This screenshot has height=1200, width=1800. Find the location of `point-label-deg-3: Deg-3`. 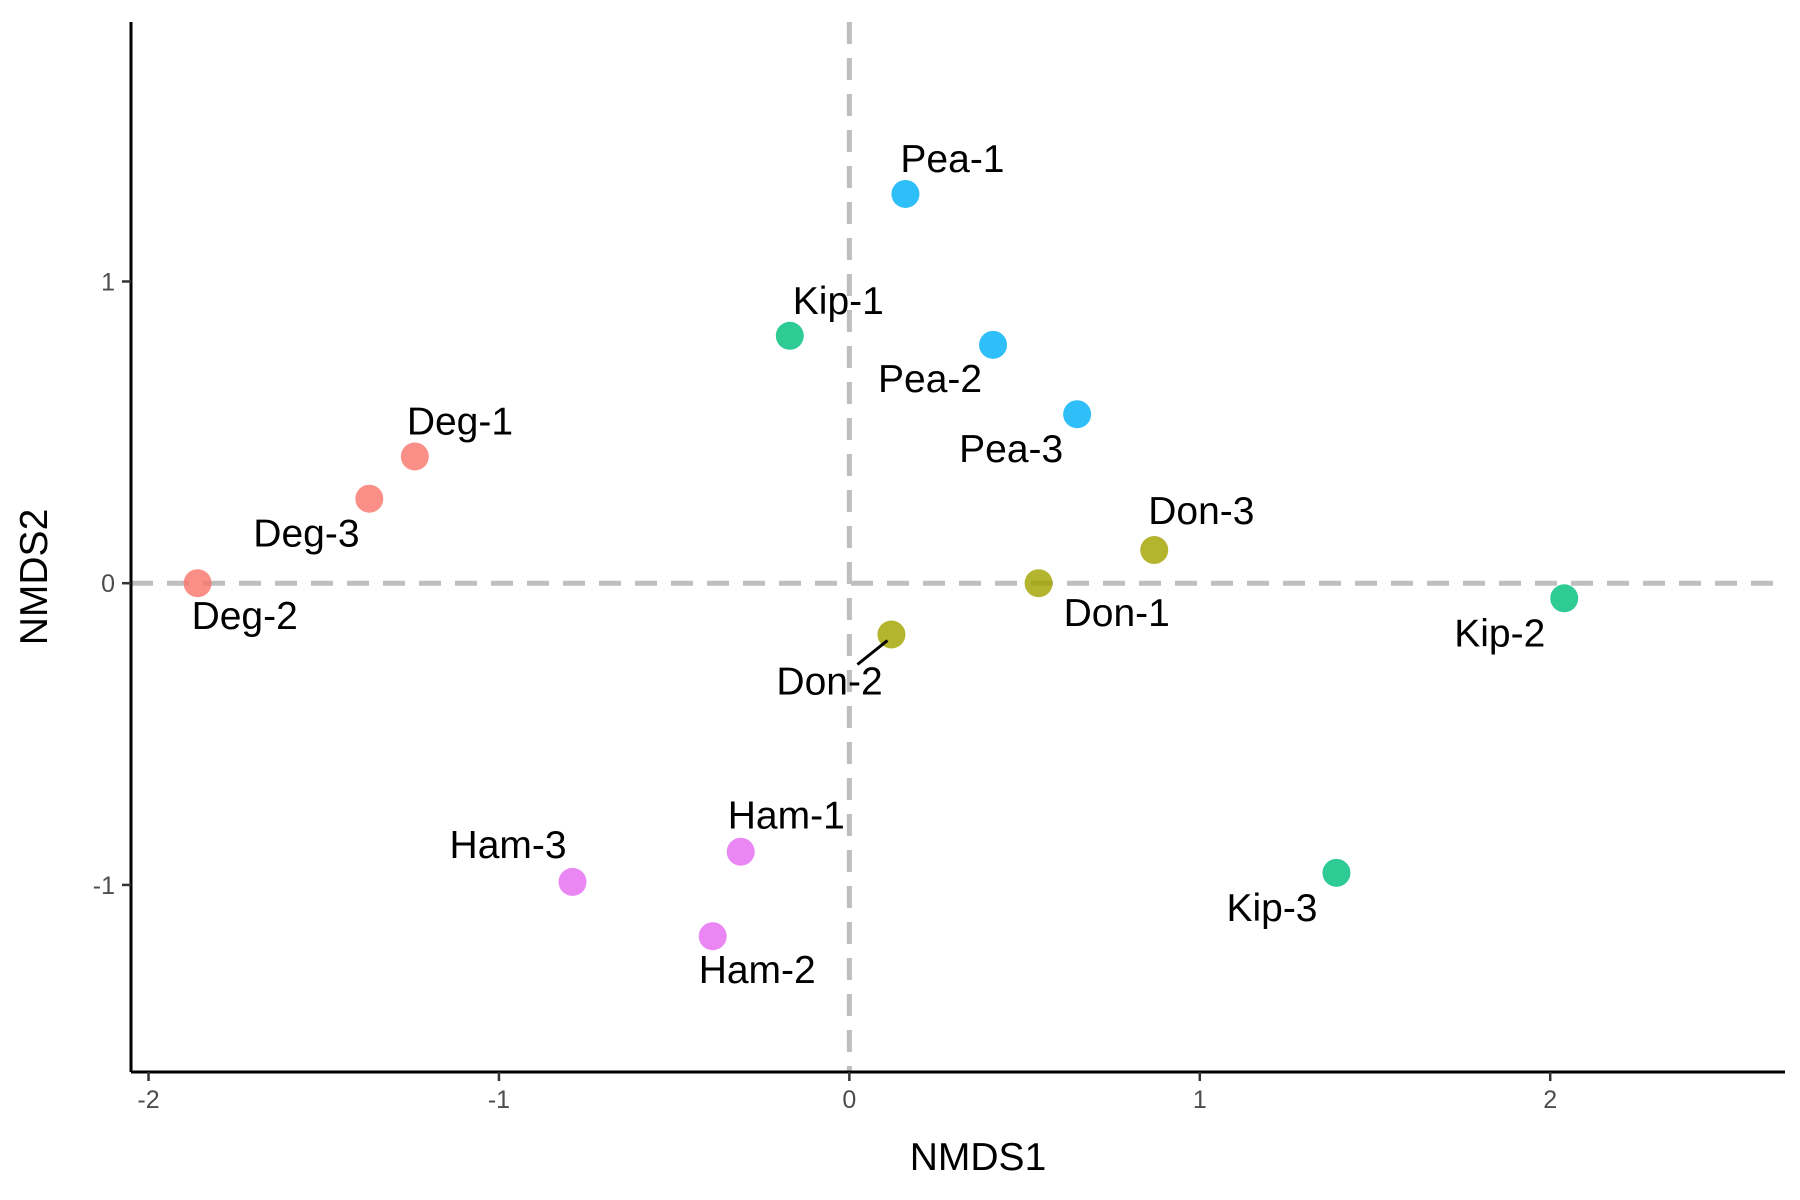

point-label-deg-3: Deg-3 is located at coordinates (306, 534).